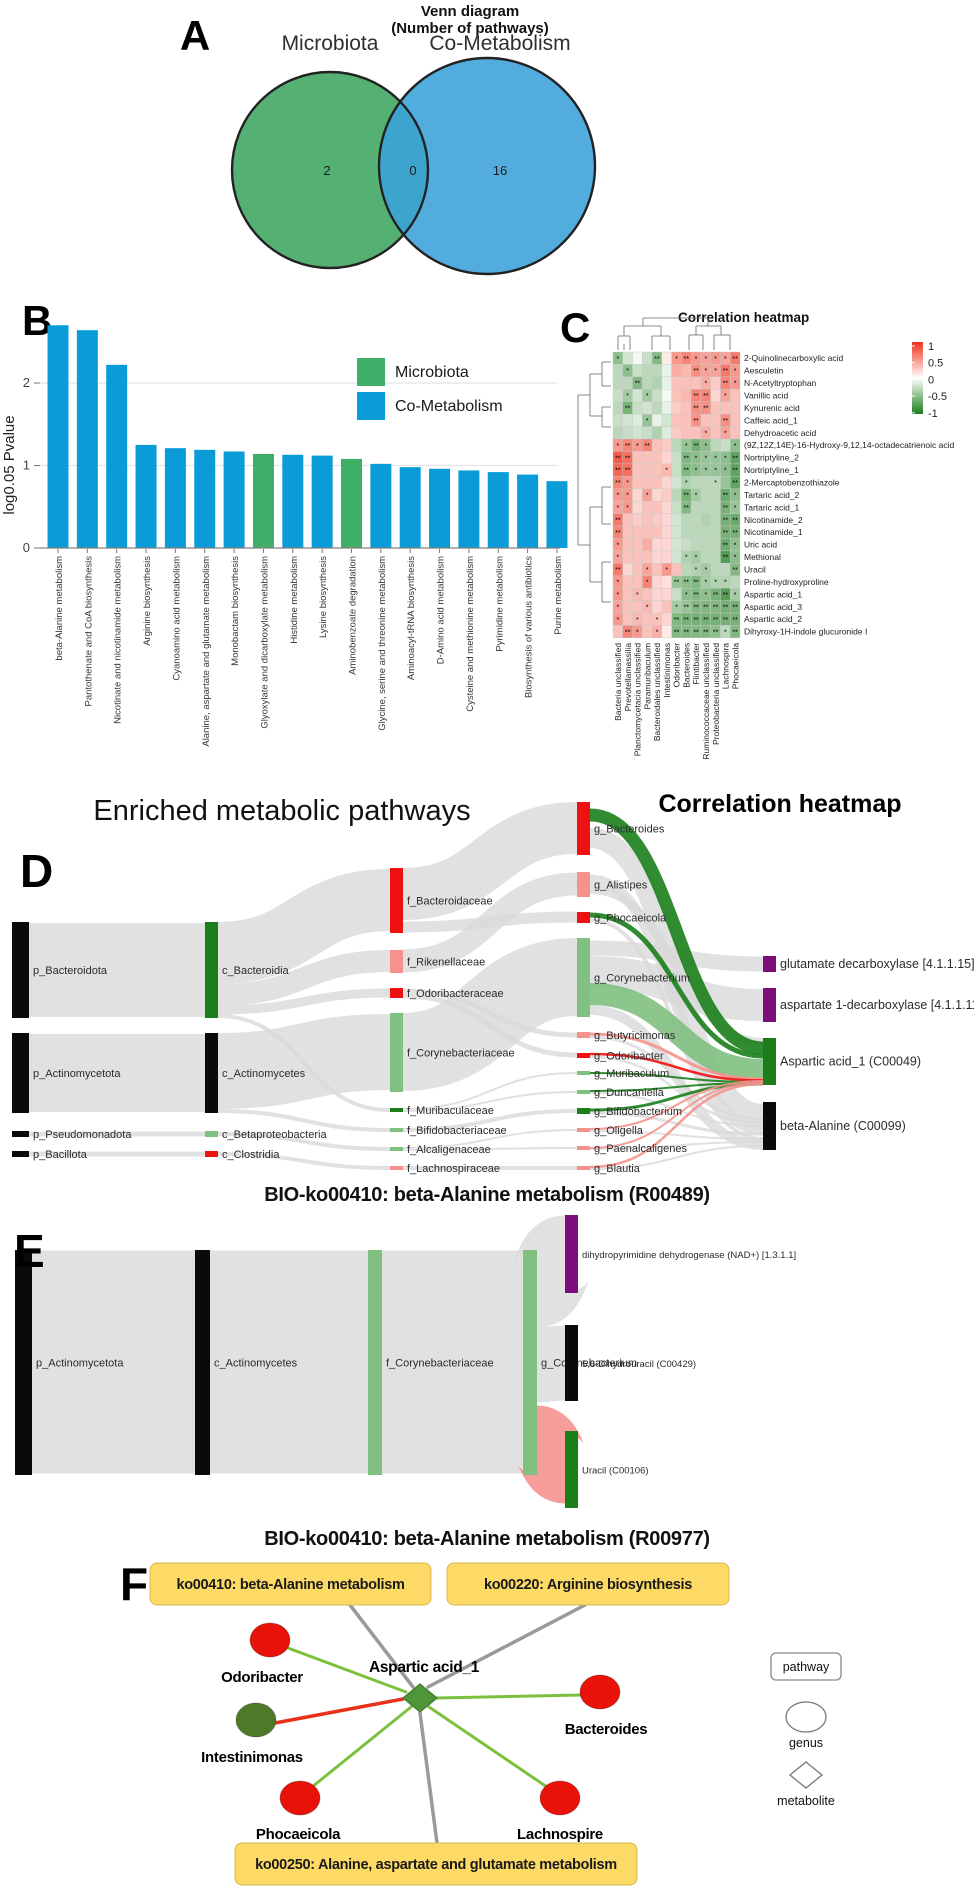 The height and width of the screenshot is (1889, 974). What do you see at coordinates (256, 971) in the screenshot?
I see `sankey-node-label: c_Bacteroidia` at bounding box center [256, 971].